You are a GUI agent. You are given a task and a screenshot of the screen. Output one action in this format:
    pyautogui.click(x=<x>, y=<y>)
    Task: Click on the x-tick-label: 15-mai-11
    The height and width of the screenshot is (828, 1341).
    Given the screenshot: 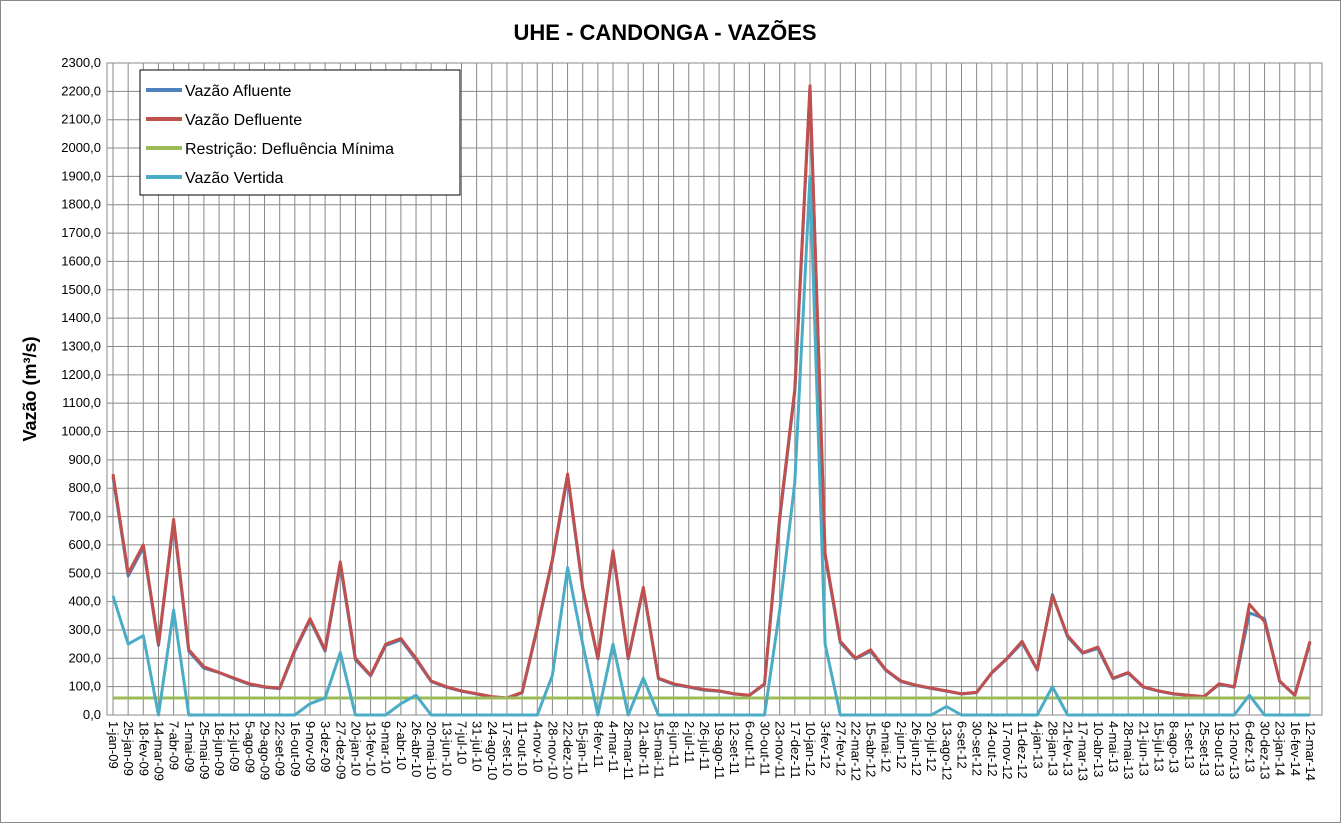 What is the action you would take?
    pyautogui.click(x=658, y=750)
    